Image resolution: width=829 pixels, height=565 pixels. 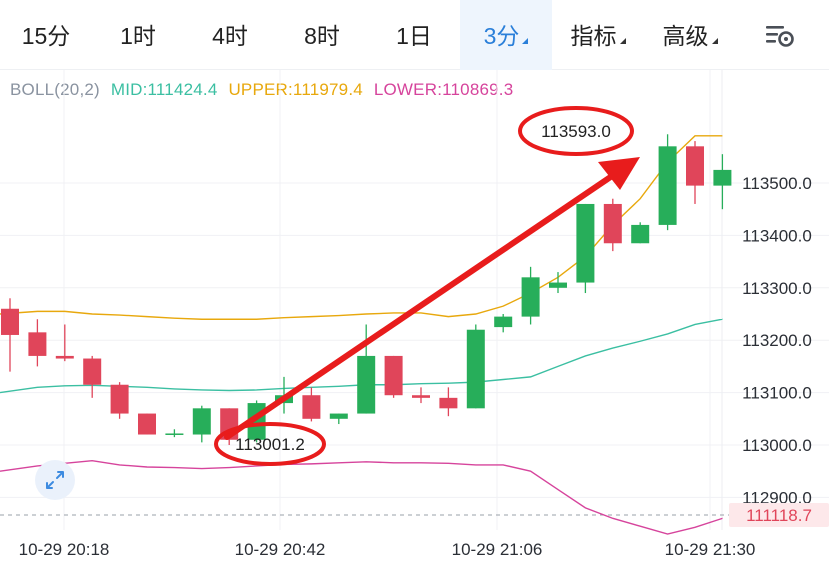 I want to click on boll-mid-line, so click(x=361, y=356).